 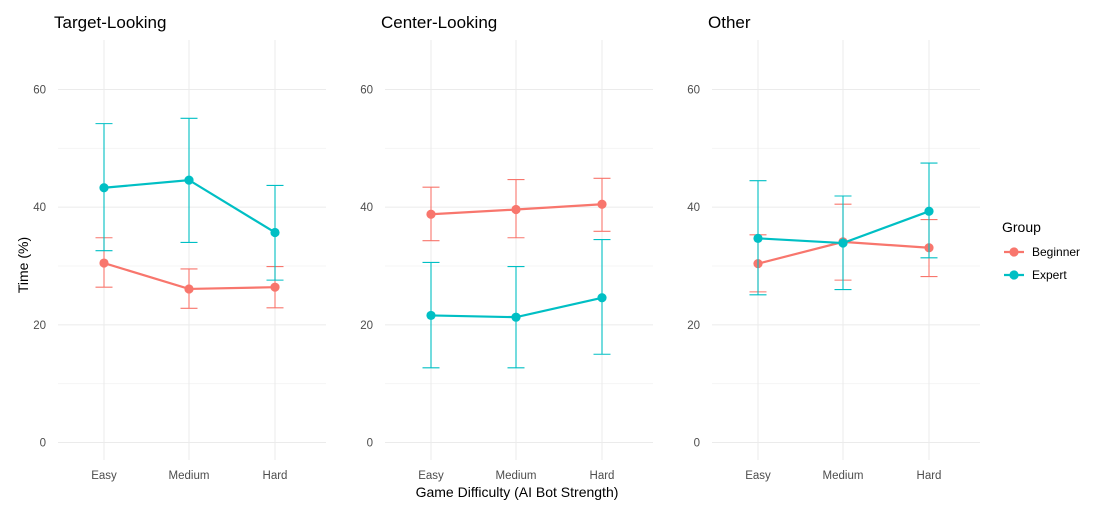 I want to click on x-axis-title: Game Difficulty (AI Bot Strength), so click(x=517, y=492).